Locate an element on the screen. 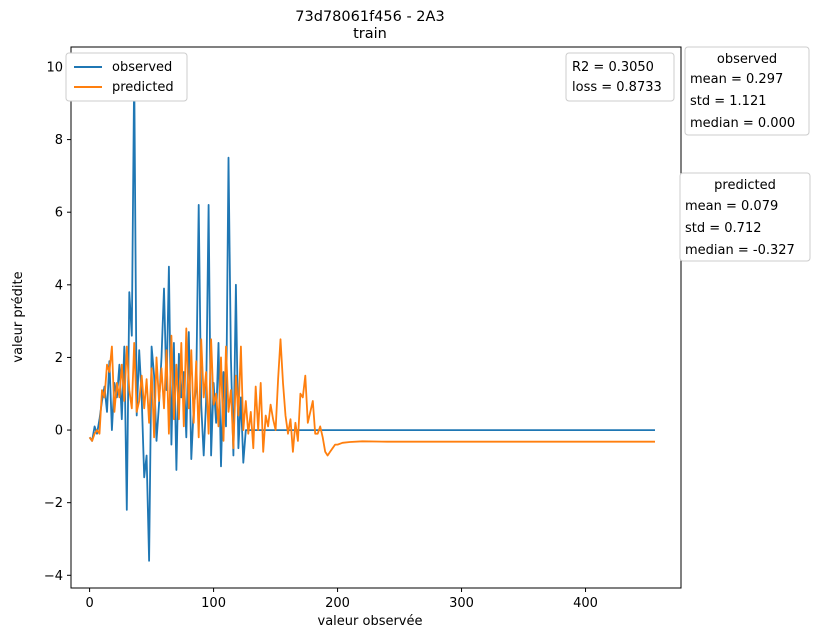 This screenshot has width=818, height=640. y-tick-label: −2 is located at coordinates (53, 503).